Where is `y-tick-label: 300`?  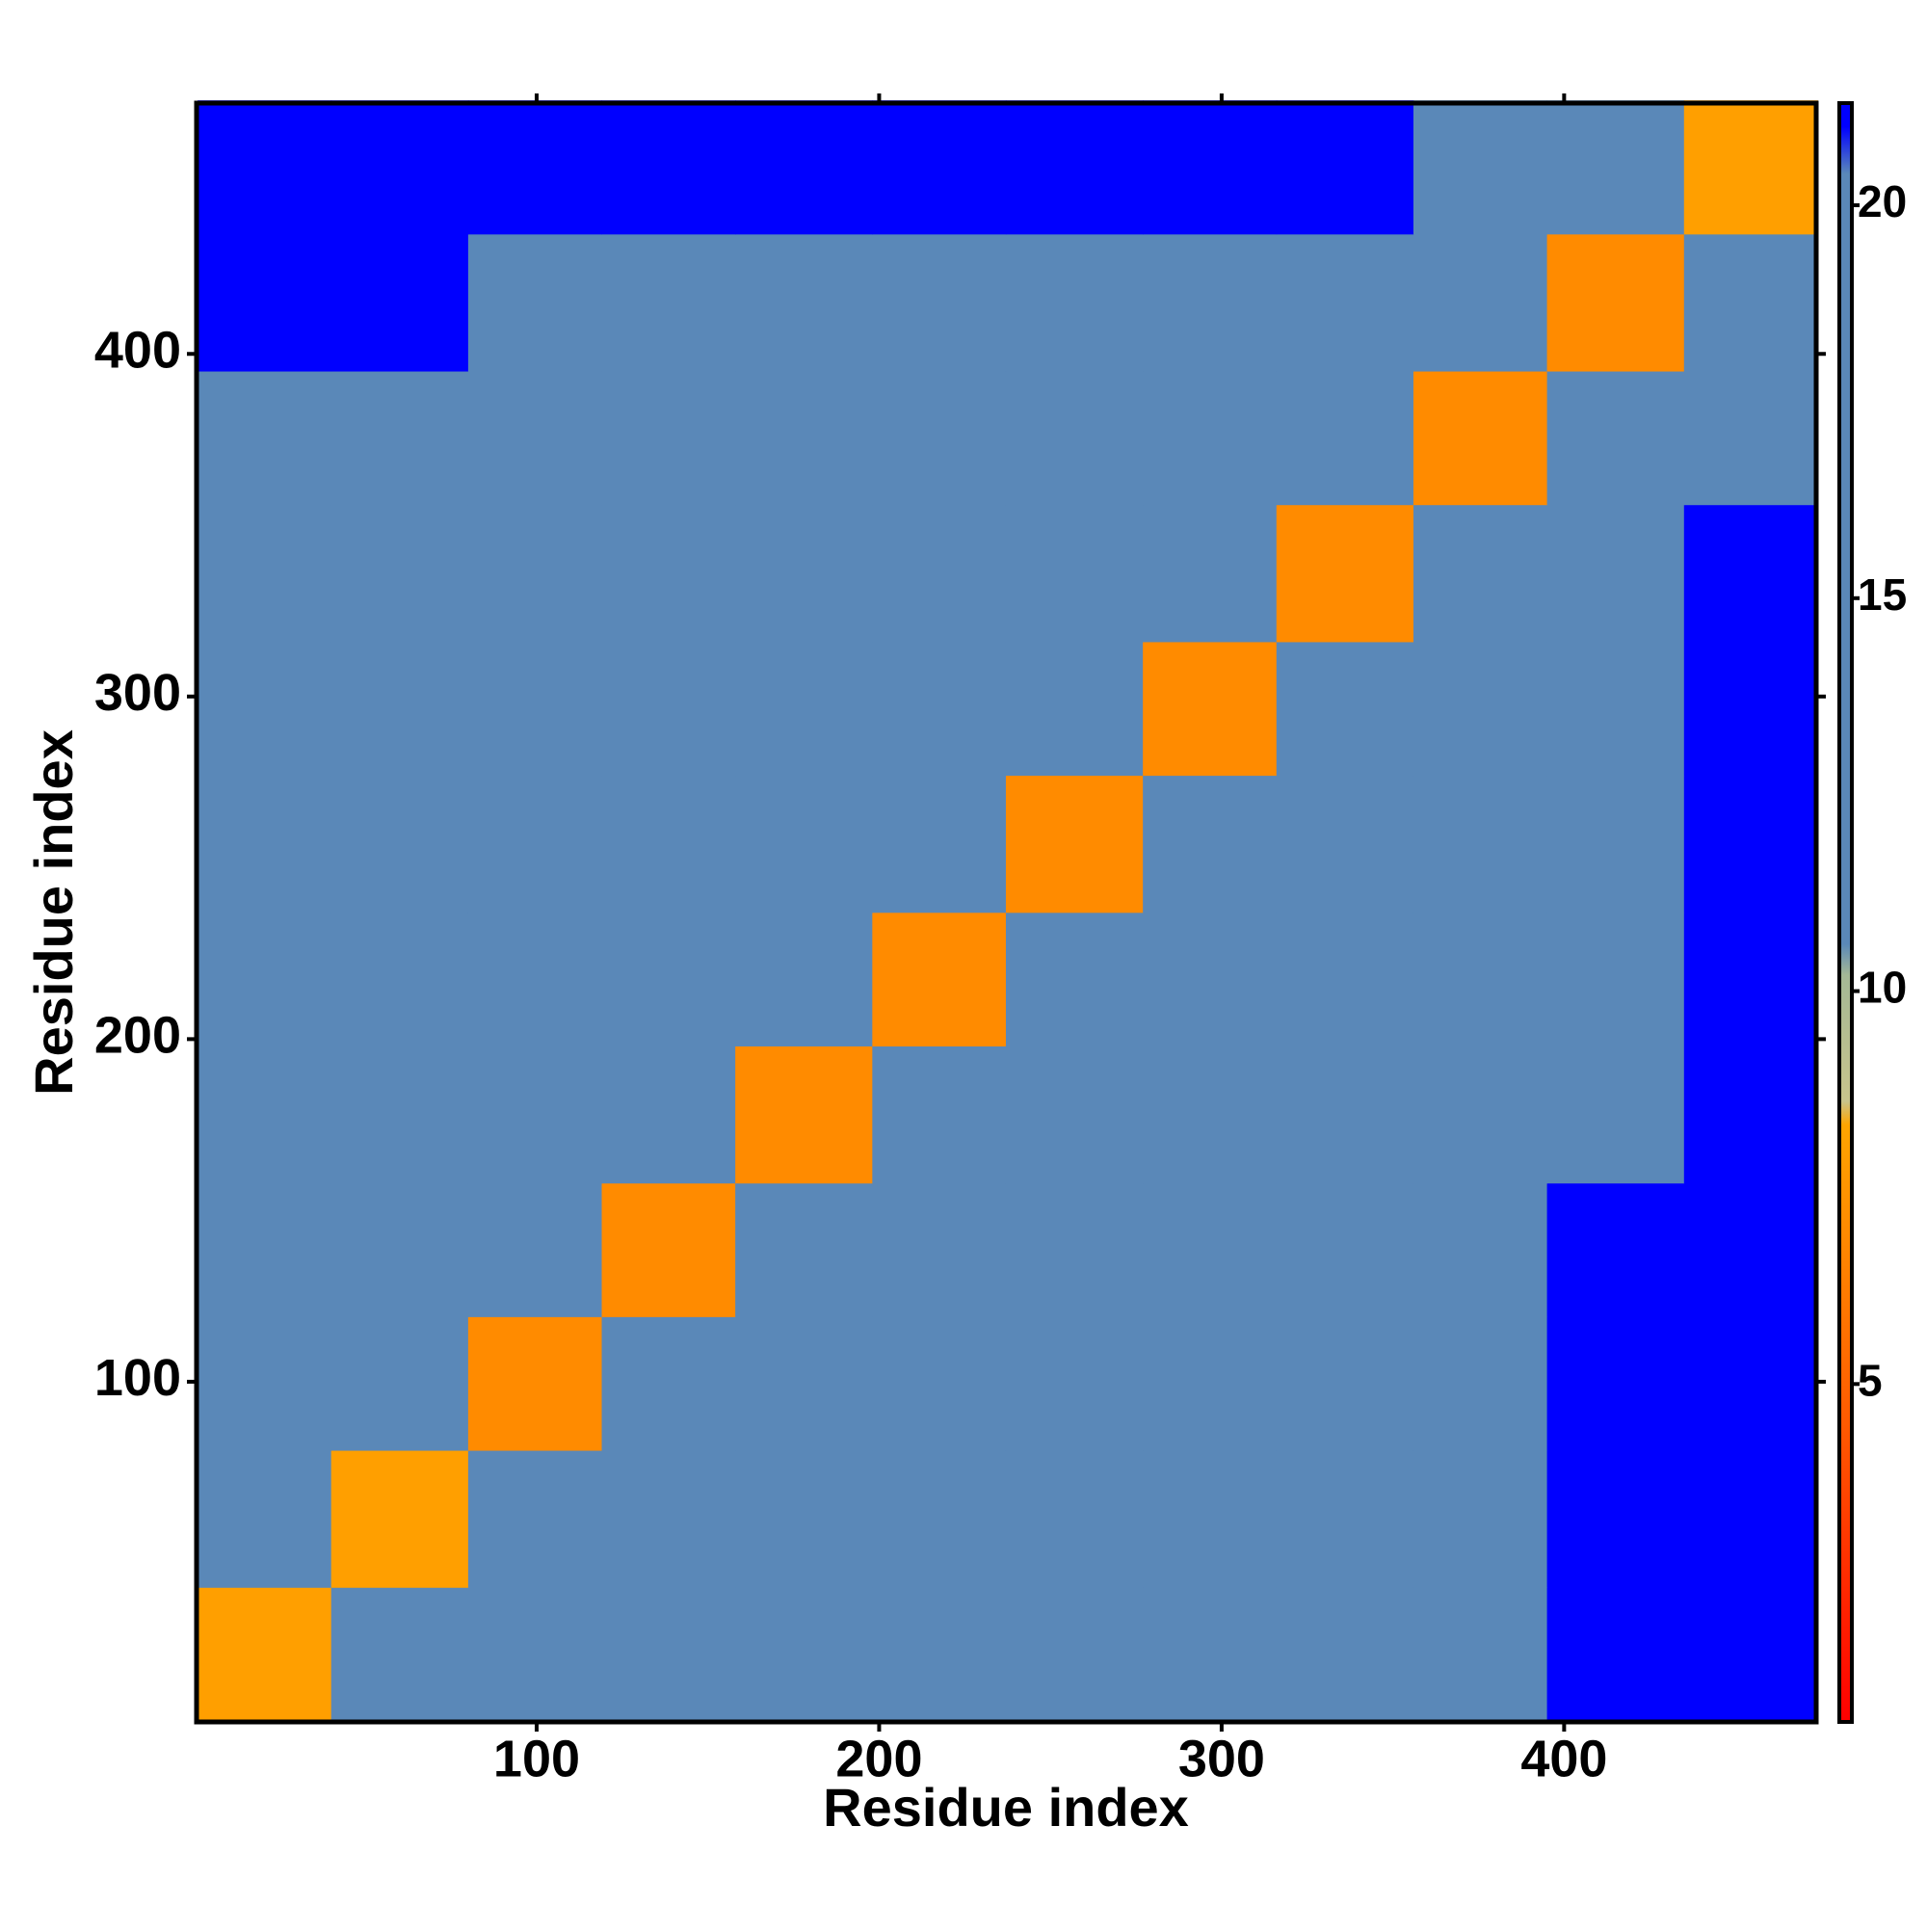 y-tick-label: 300 is located at coordinates (137, 693).